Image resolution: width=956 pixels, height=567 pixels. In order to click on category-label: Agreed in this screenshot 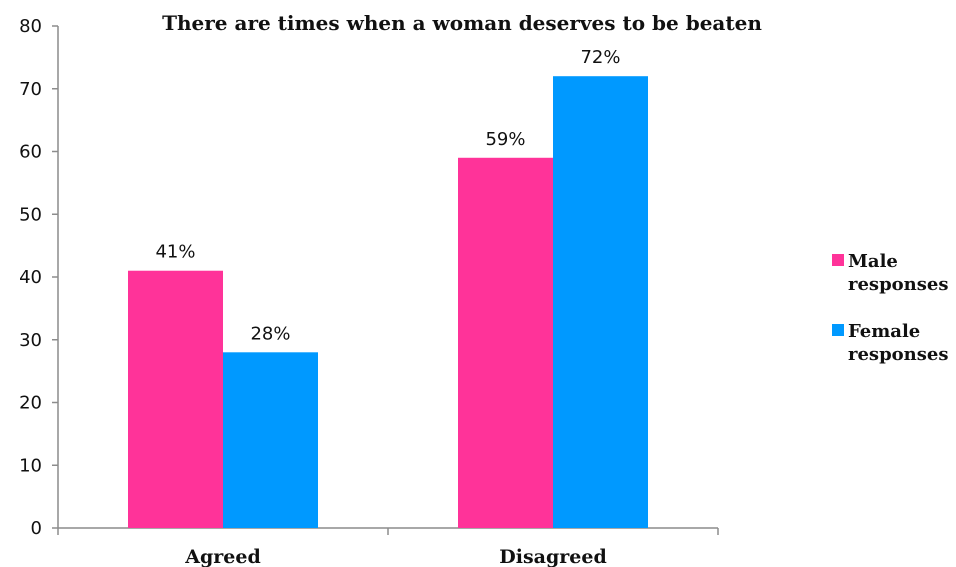, I will do `click(222, 556)`.